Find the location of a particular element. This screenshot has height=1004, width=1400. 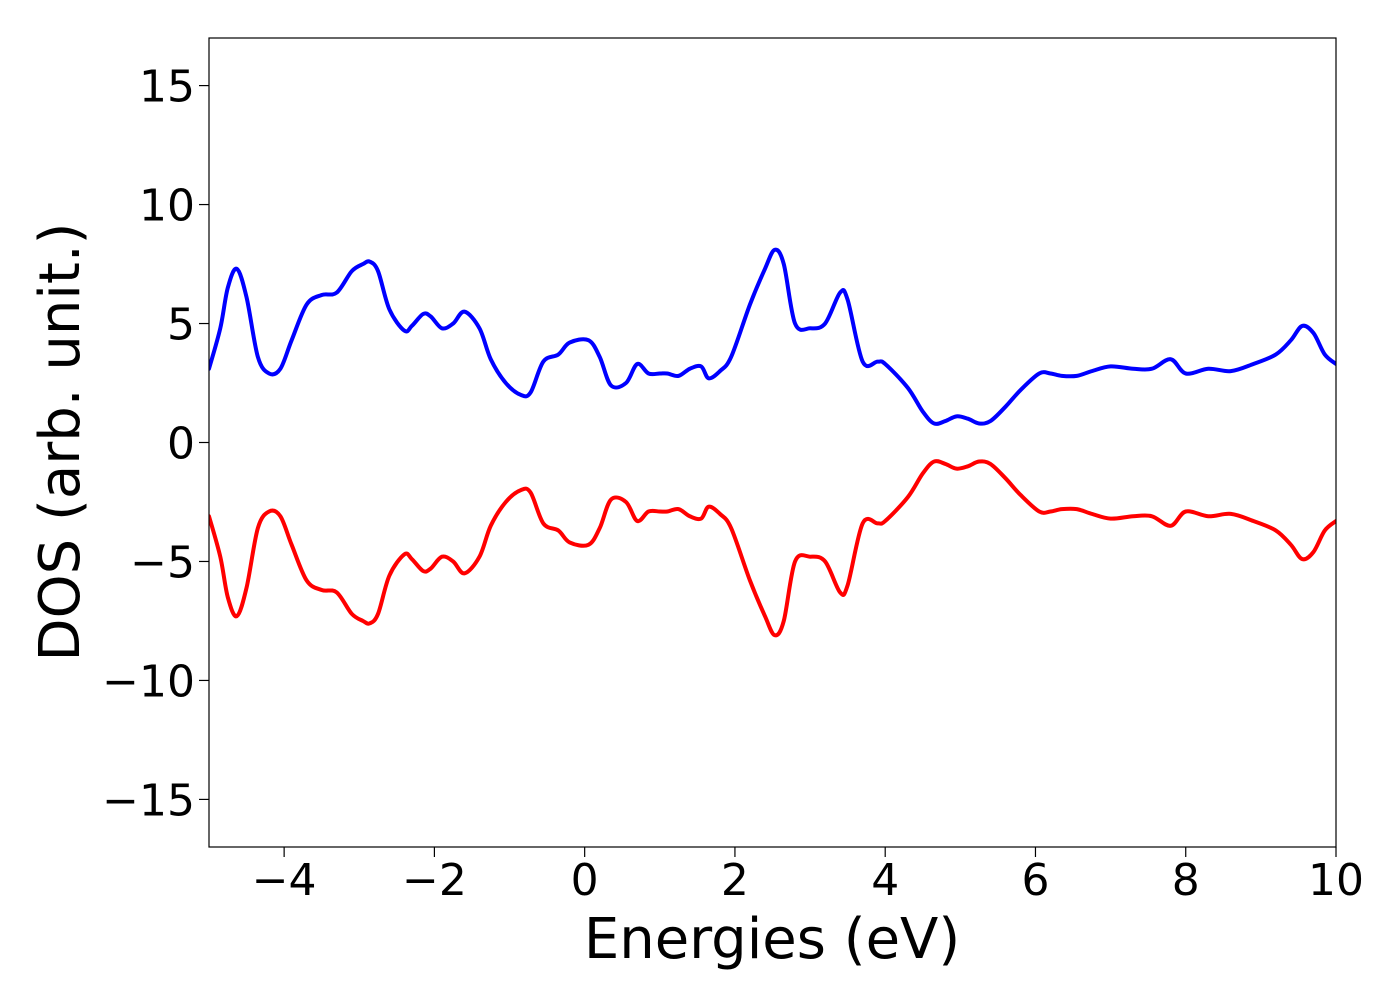

y-tick-label: −5 is located at coordinates (162, 562).